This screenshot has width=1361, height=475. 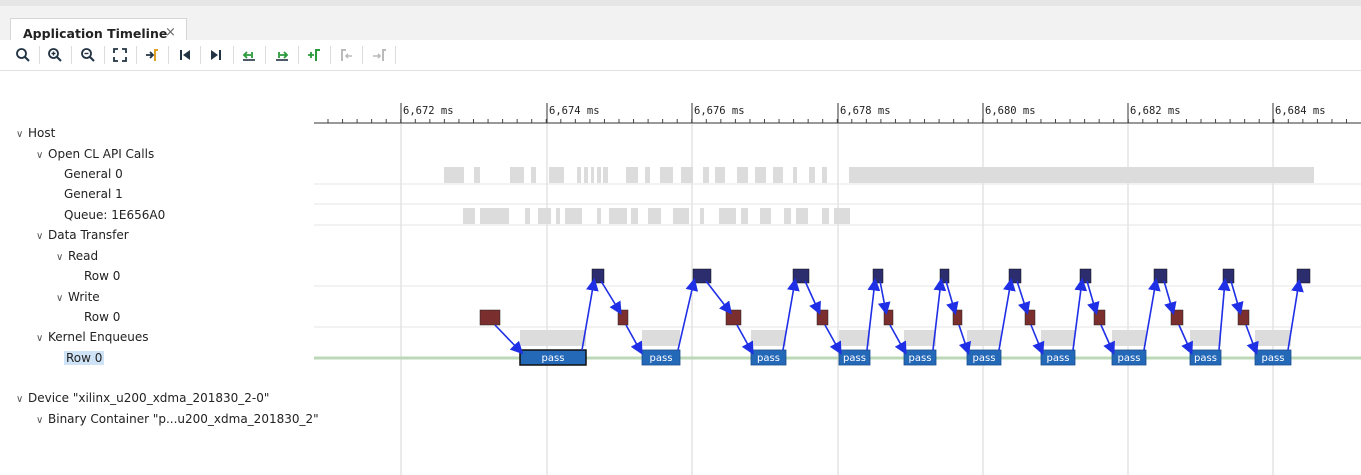 What do you see at coordinates (249, 55) in the screenshot?
I see `previous-transition-icon` at bounding box center [249, 55].